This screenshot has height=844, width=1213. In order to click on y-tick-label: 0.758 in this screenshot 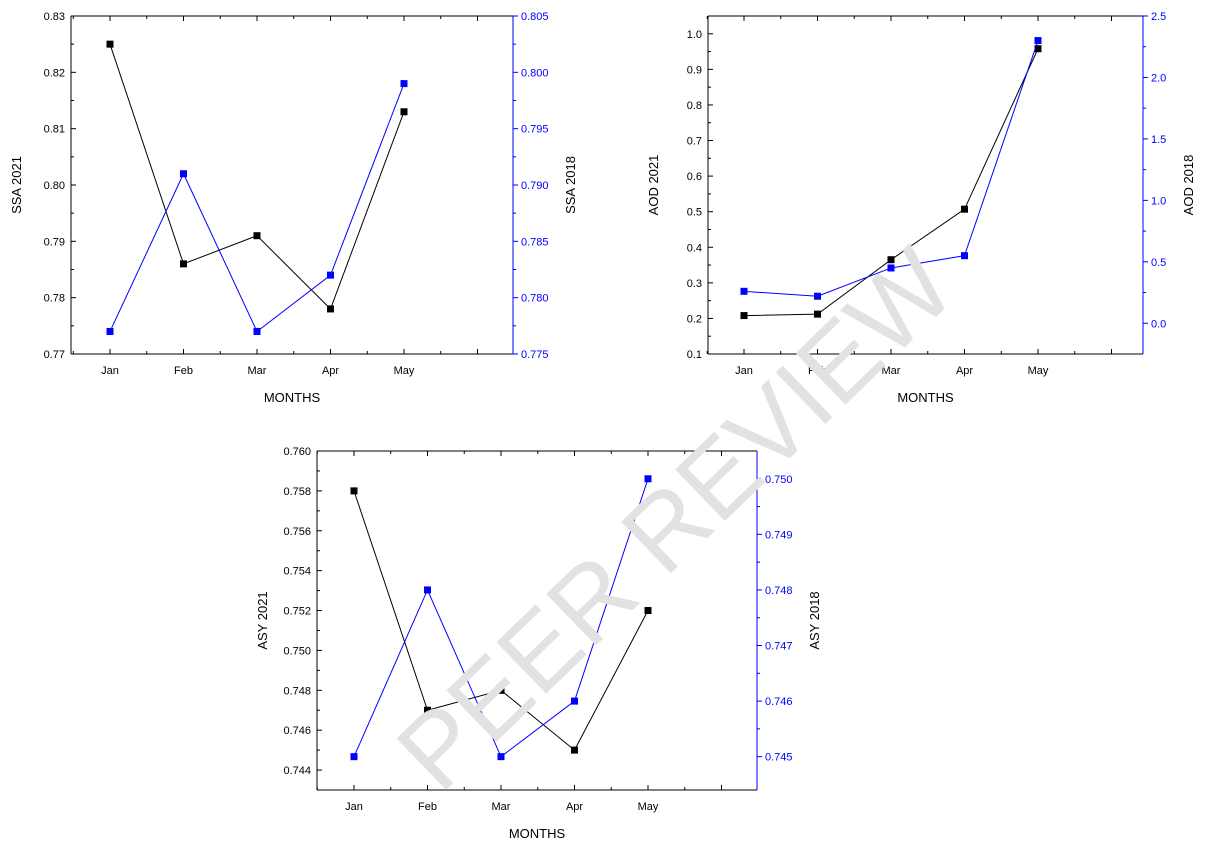, I will do `click(297, 492)`.